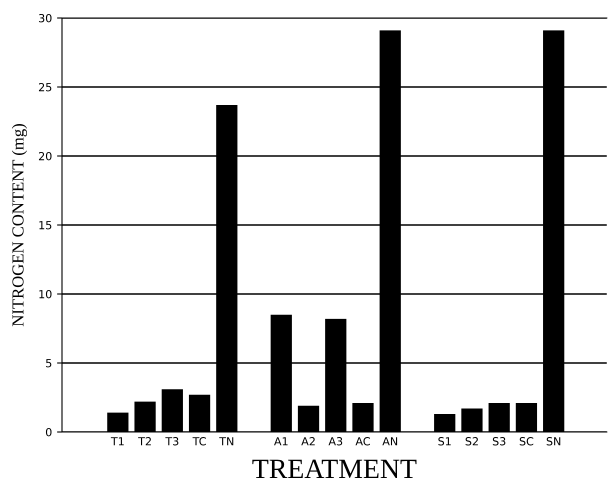  I want to click on x-tick-label: AC, so click(362, 441).